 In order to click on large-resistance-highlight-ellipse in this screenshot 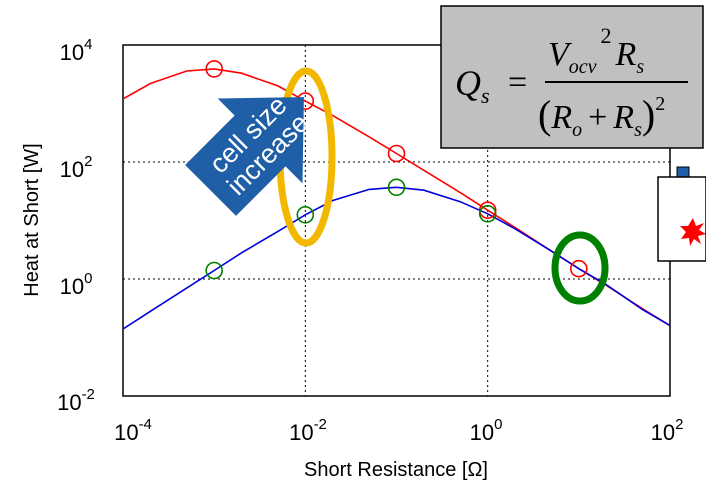, I will do `click(580, 268)`.